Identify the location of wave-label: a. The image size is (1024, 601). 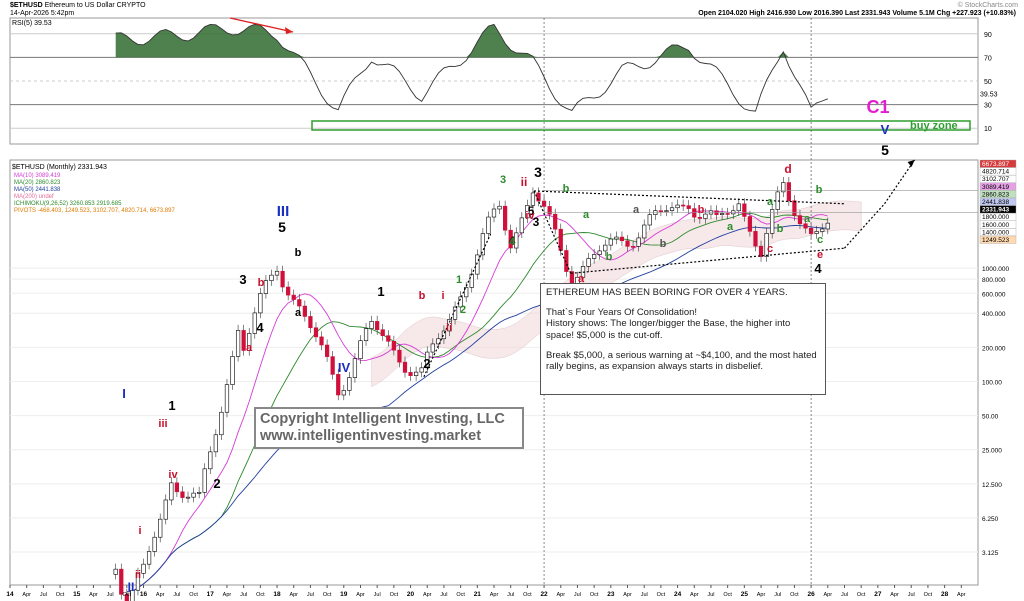
(770, 202).